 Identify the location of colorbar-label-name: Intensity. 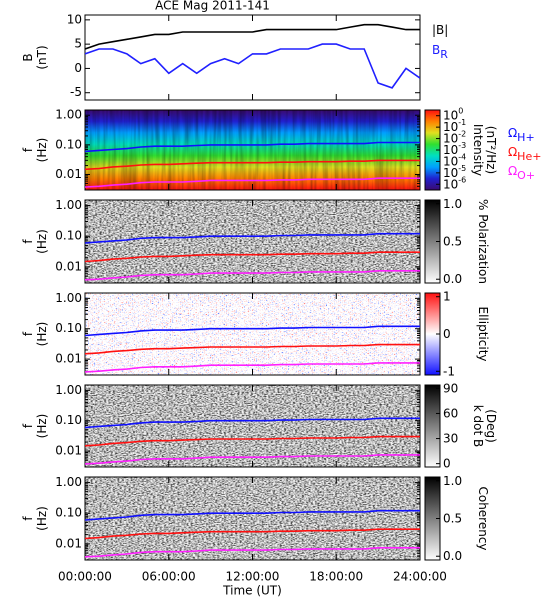
(479, 150).